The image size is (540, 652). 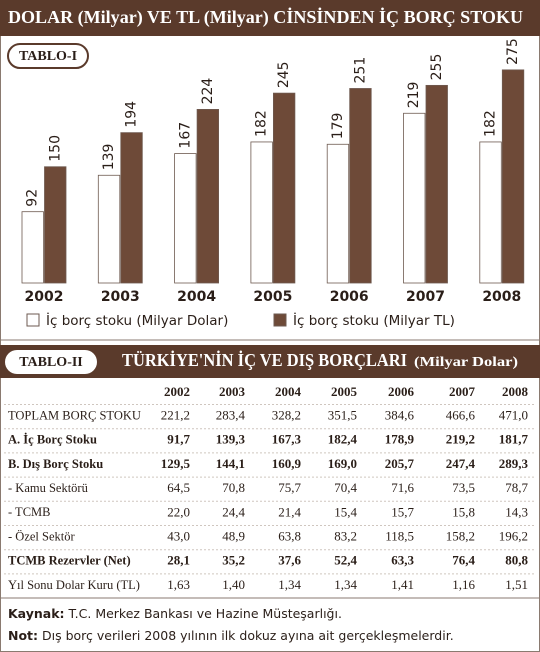 What do you see at coordinates (463, 511) in the screenshot?
I see `cell: 15,8` at bounding box center [463, 511].